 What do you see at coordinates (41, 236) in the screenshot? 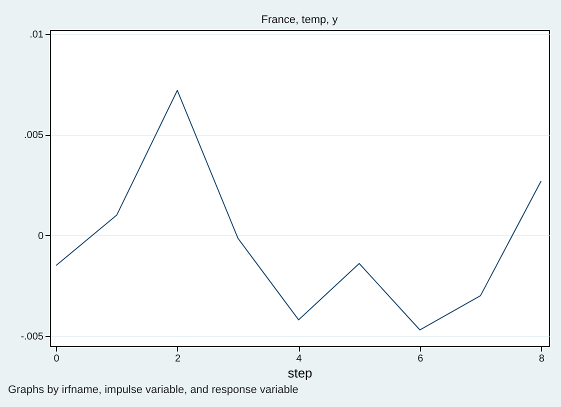
I see `y-tick-label: 0` at bounding box center [41, 236].